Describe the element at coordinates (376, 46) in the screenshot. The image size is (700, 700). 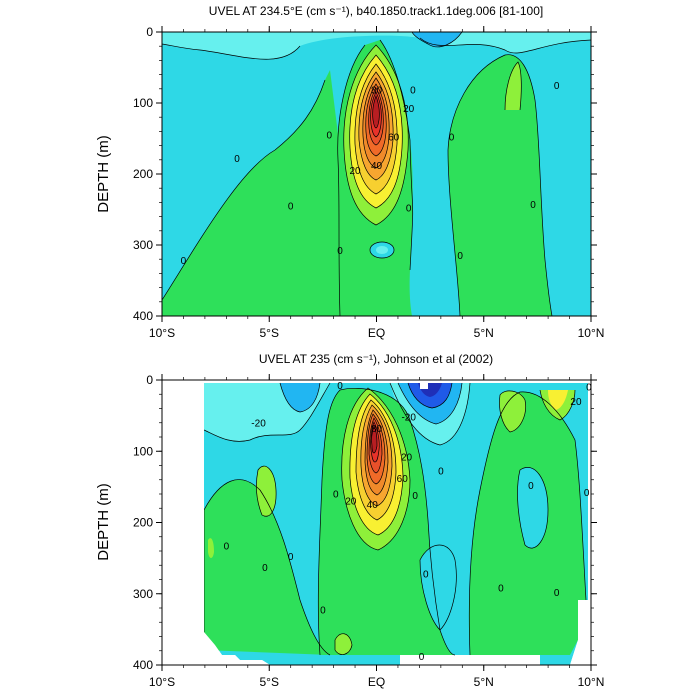
I see `fill-cyan-light-top` at that location.